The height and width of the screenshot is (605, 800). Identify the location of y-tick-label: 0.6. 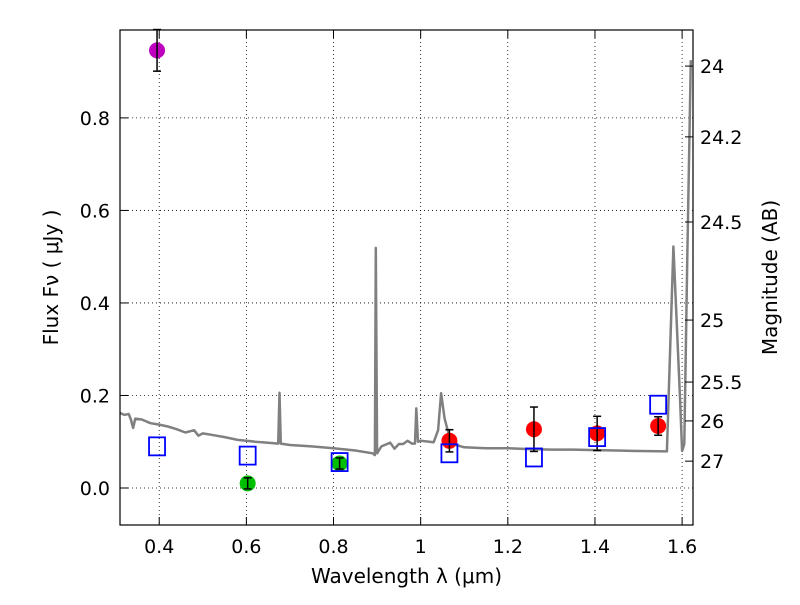
(95, 211).